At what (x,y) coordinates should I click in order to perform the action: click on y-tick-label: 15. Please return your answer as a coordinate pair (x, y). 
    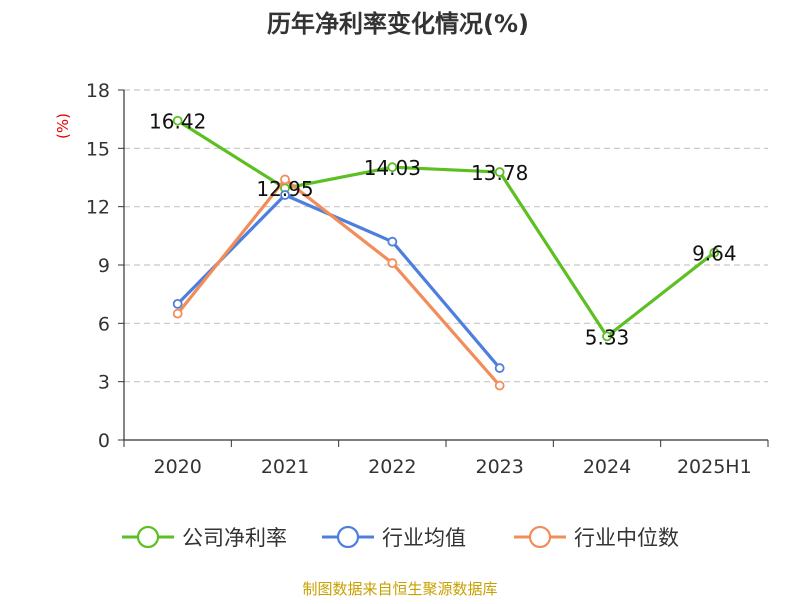
    Looking at the image, I should click on (98, 149).